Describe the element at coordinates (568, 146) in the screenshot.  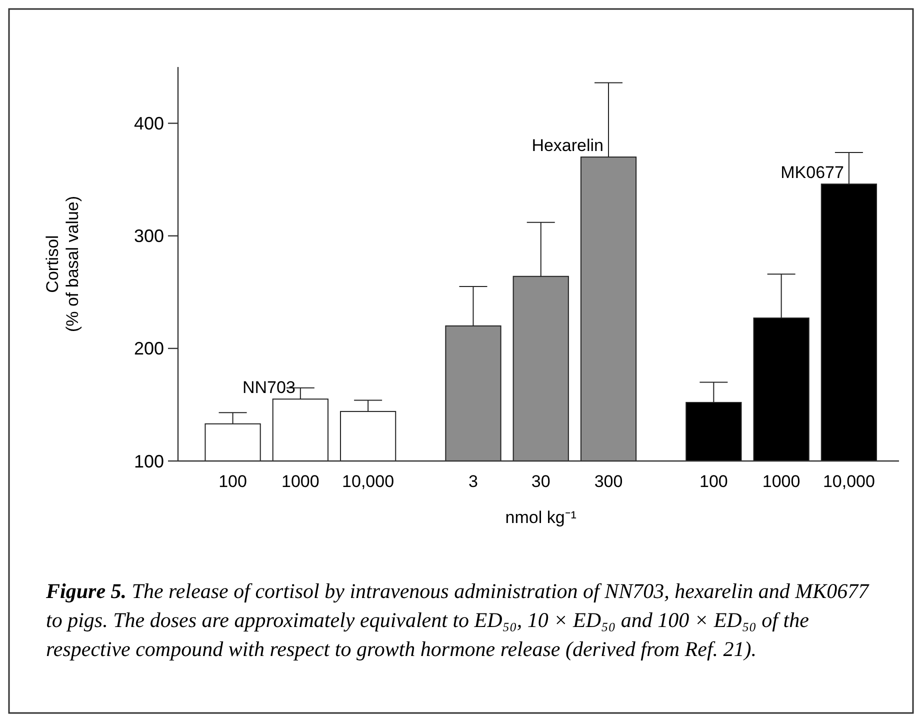
I see `series-label: Hexarelin` at that location.